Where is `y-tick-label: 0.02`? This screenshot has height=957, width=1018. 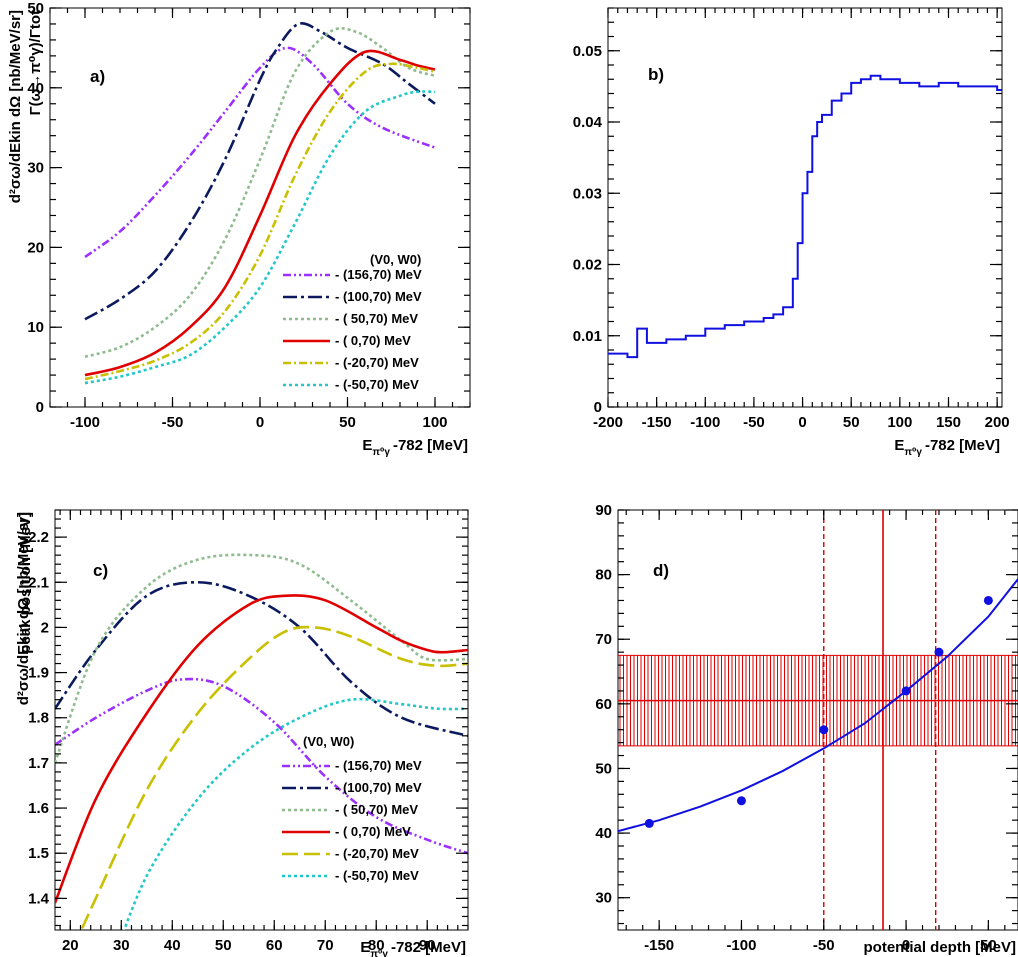
y-tick-label: 0.02 is located at coordinates (587, 265).